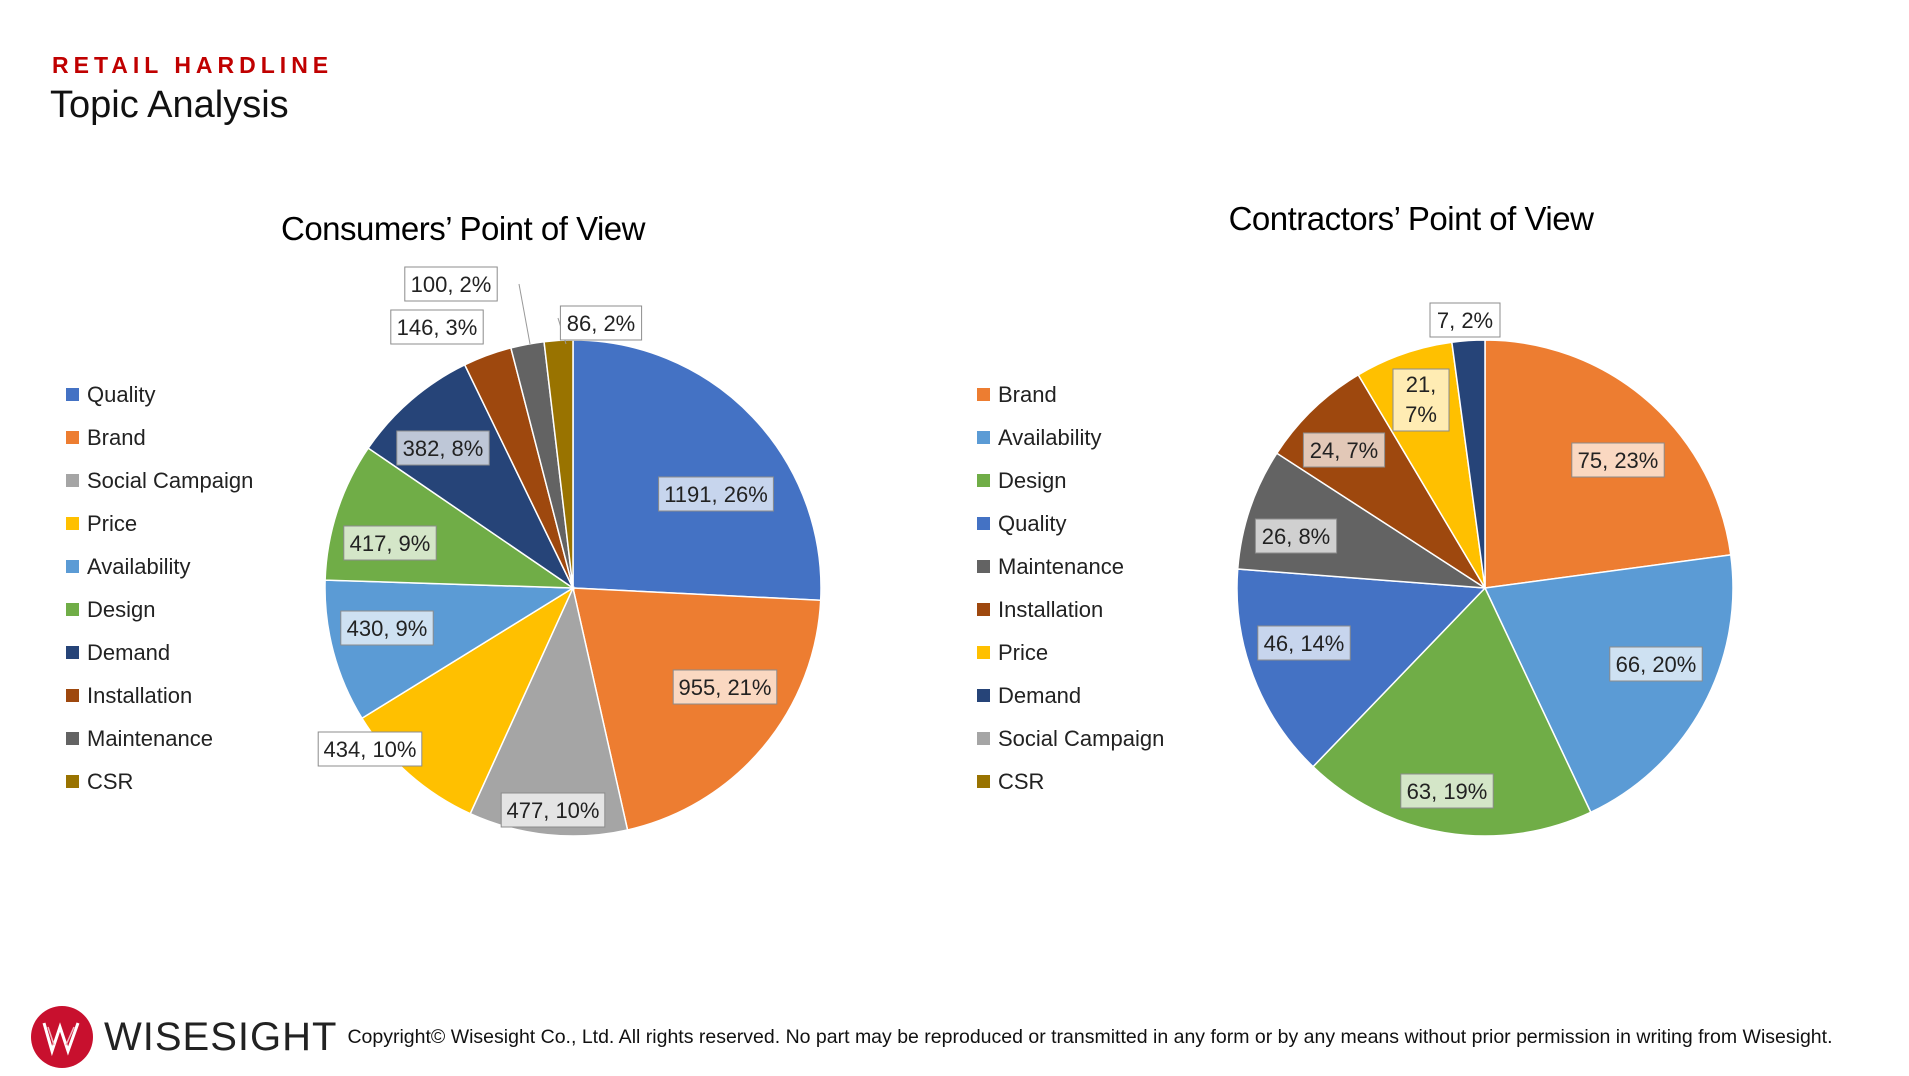 This screenshot has height=1076, width=1909. What do you see at coordinates (159, 480) in the screenshot?
I see `legend-item: Social Campaign` at bounding box center [159, 480].